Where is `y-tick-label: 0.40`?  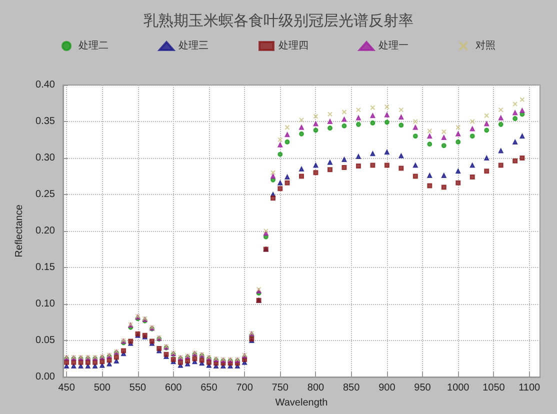
y-tick-label: 0.40 is located at coordinates (46, 85).